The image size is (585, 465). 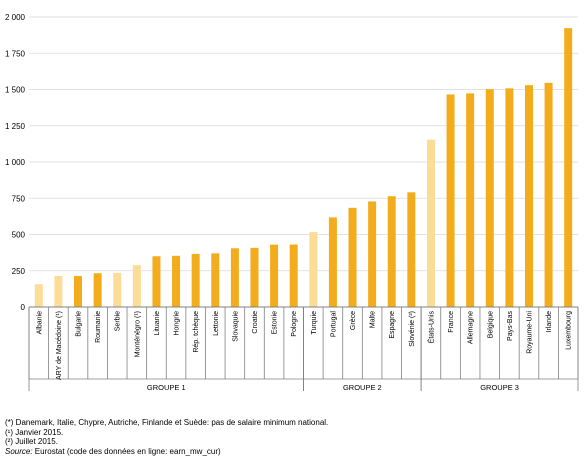 I want to click on footnote-3: (²) Juillet 2015., so click(x=31, y=442).